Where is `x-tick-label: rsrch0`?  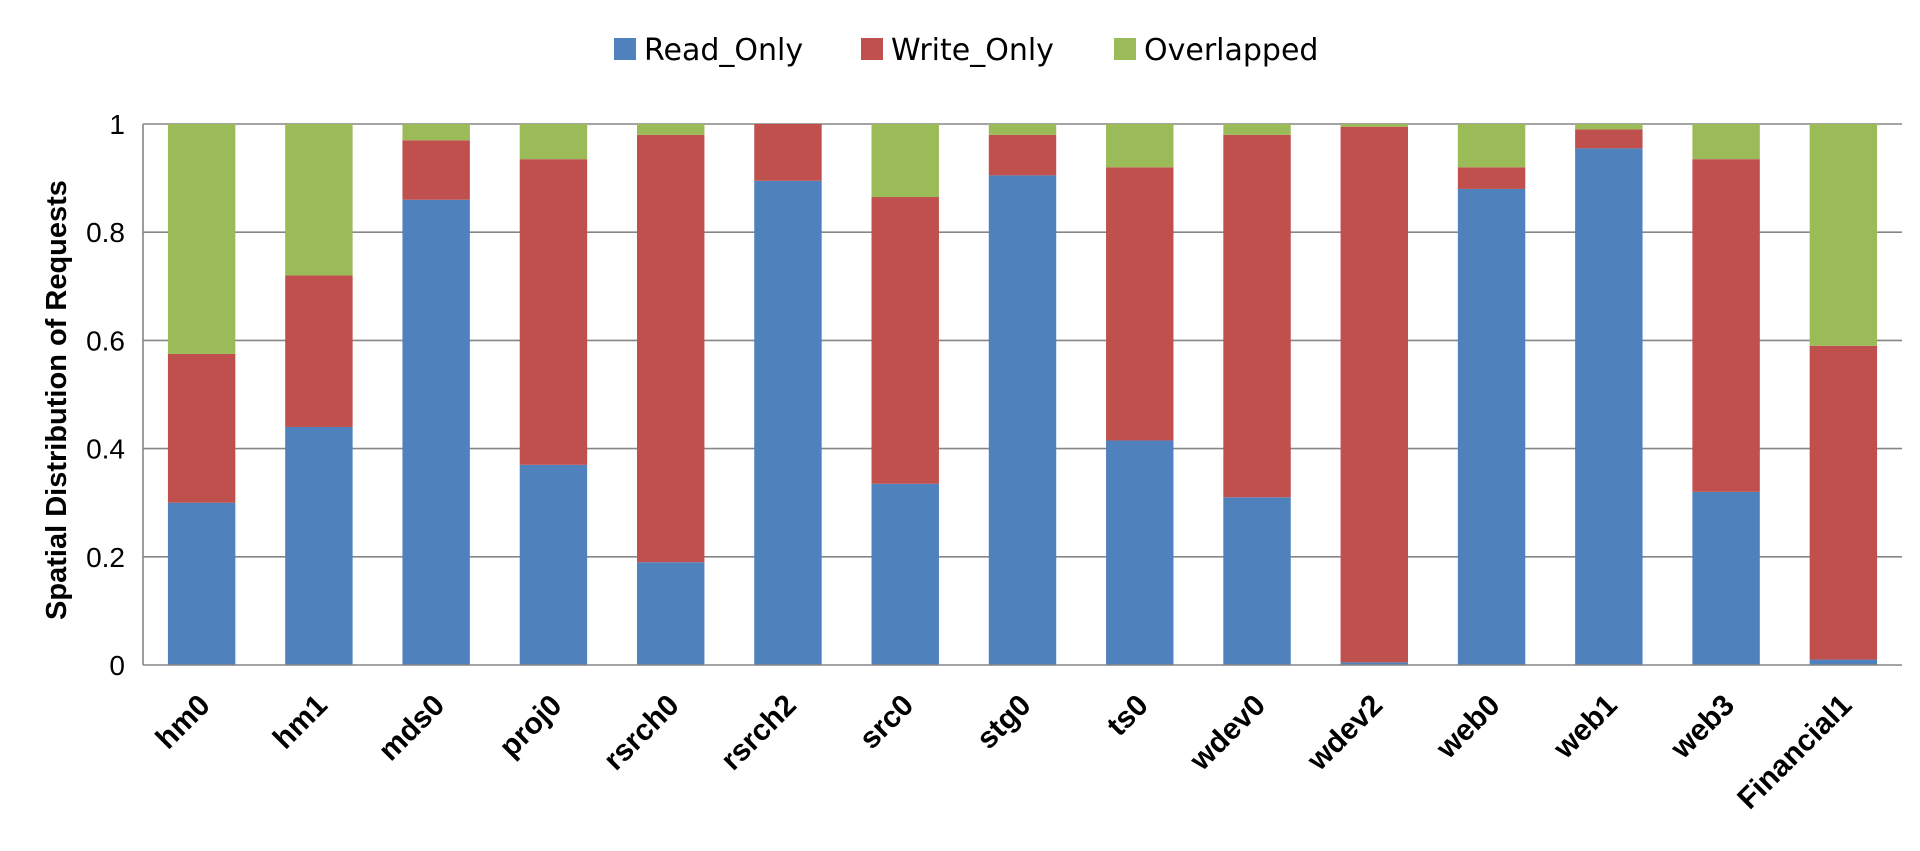 x-tick-label: rsrch0 is located at coordinates (641, 733).